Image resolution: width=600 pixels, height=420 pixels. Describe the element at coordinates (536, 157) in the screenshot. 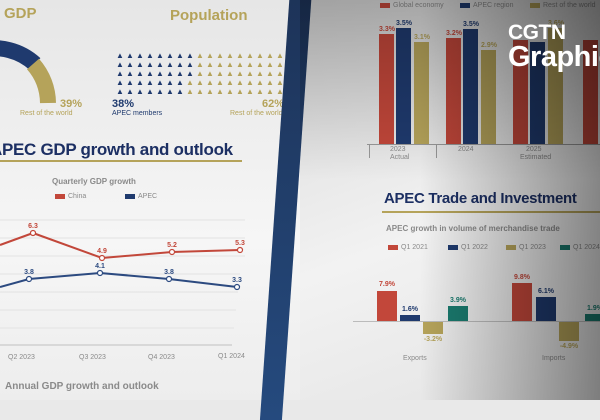

I see `x-label-estimated: Estimated` at that location.